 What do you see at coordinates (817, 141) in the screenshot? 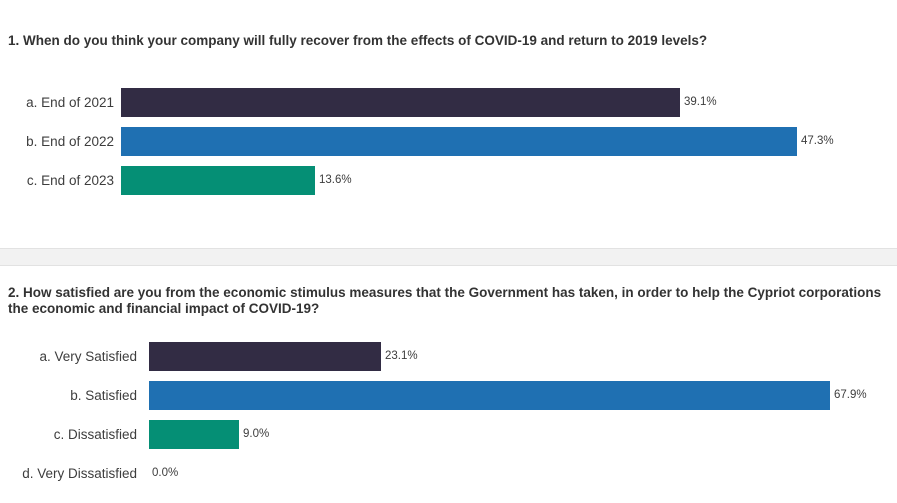
I see `value-label: 47.3%` at bounding box center [817, 141].